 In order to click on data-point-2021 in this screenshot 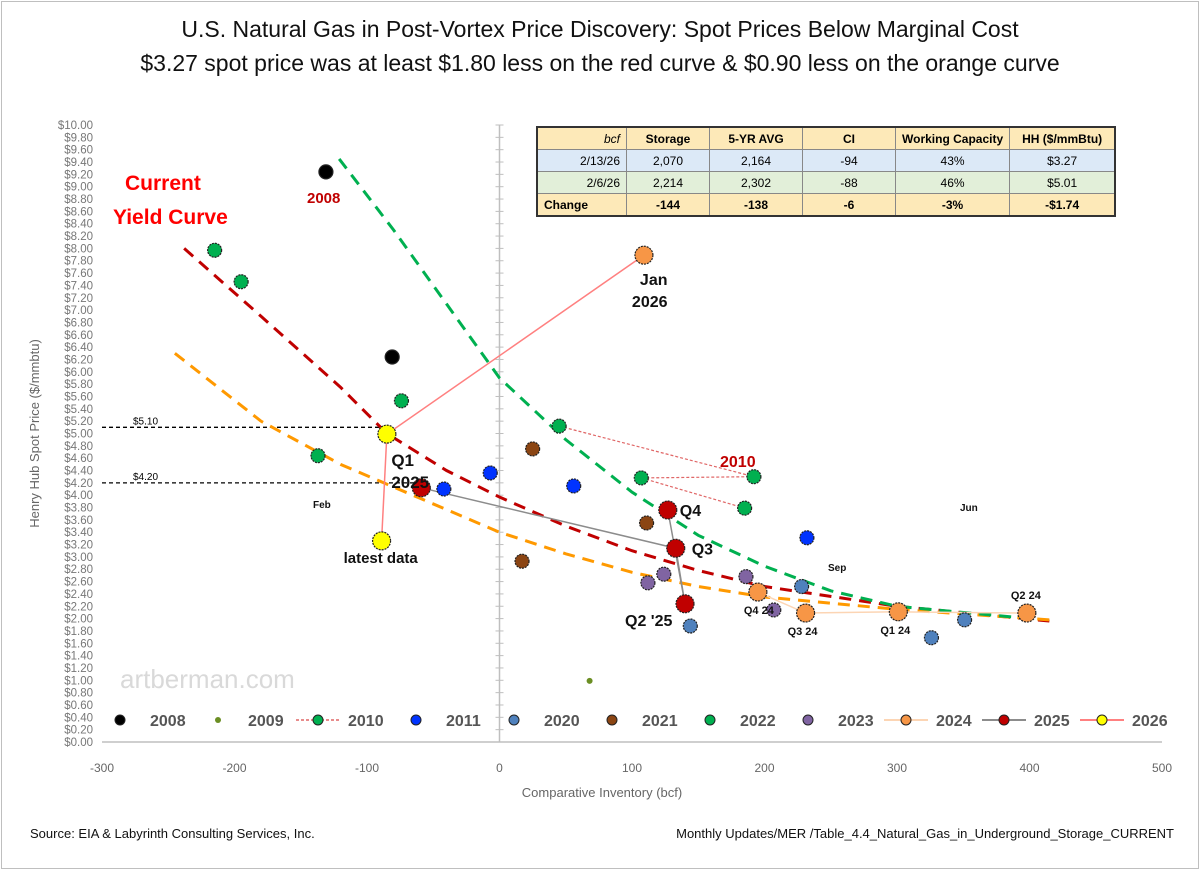, I will do `click(522, 561)`.